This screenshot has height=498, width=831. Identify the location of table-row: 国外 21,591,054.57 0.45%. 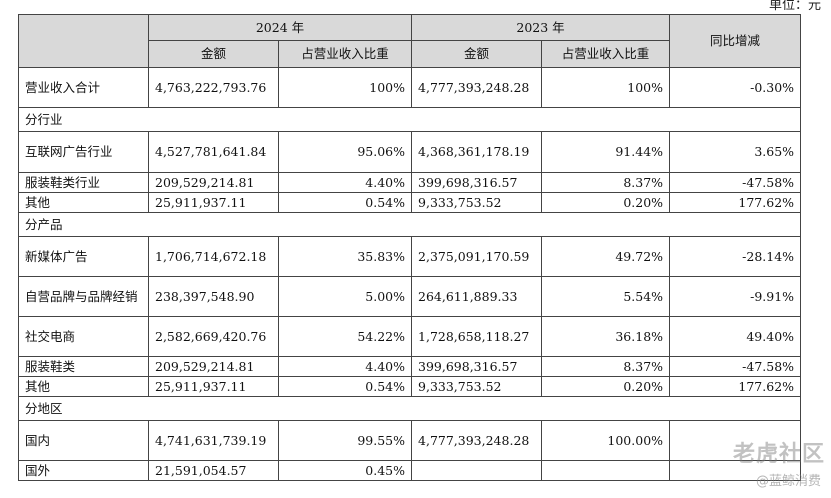
(410, 470).